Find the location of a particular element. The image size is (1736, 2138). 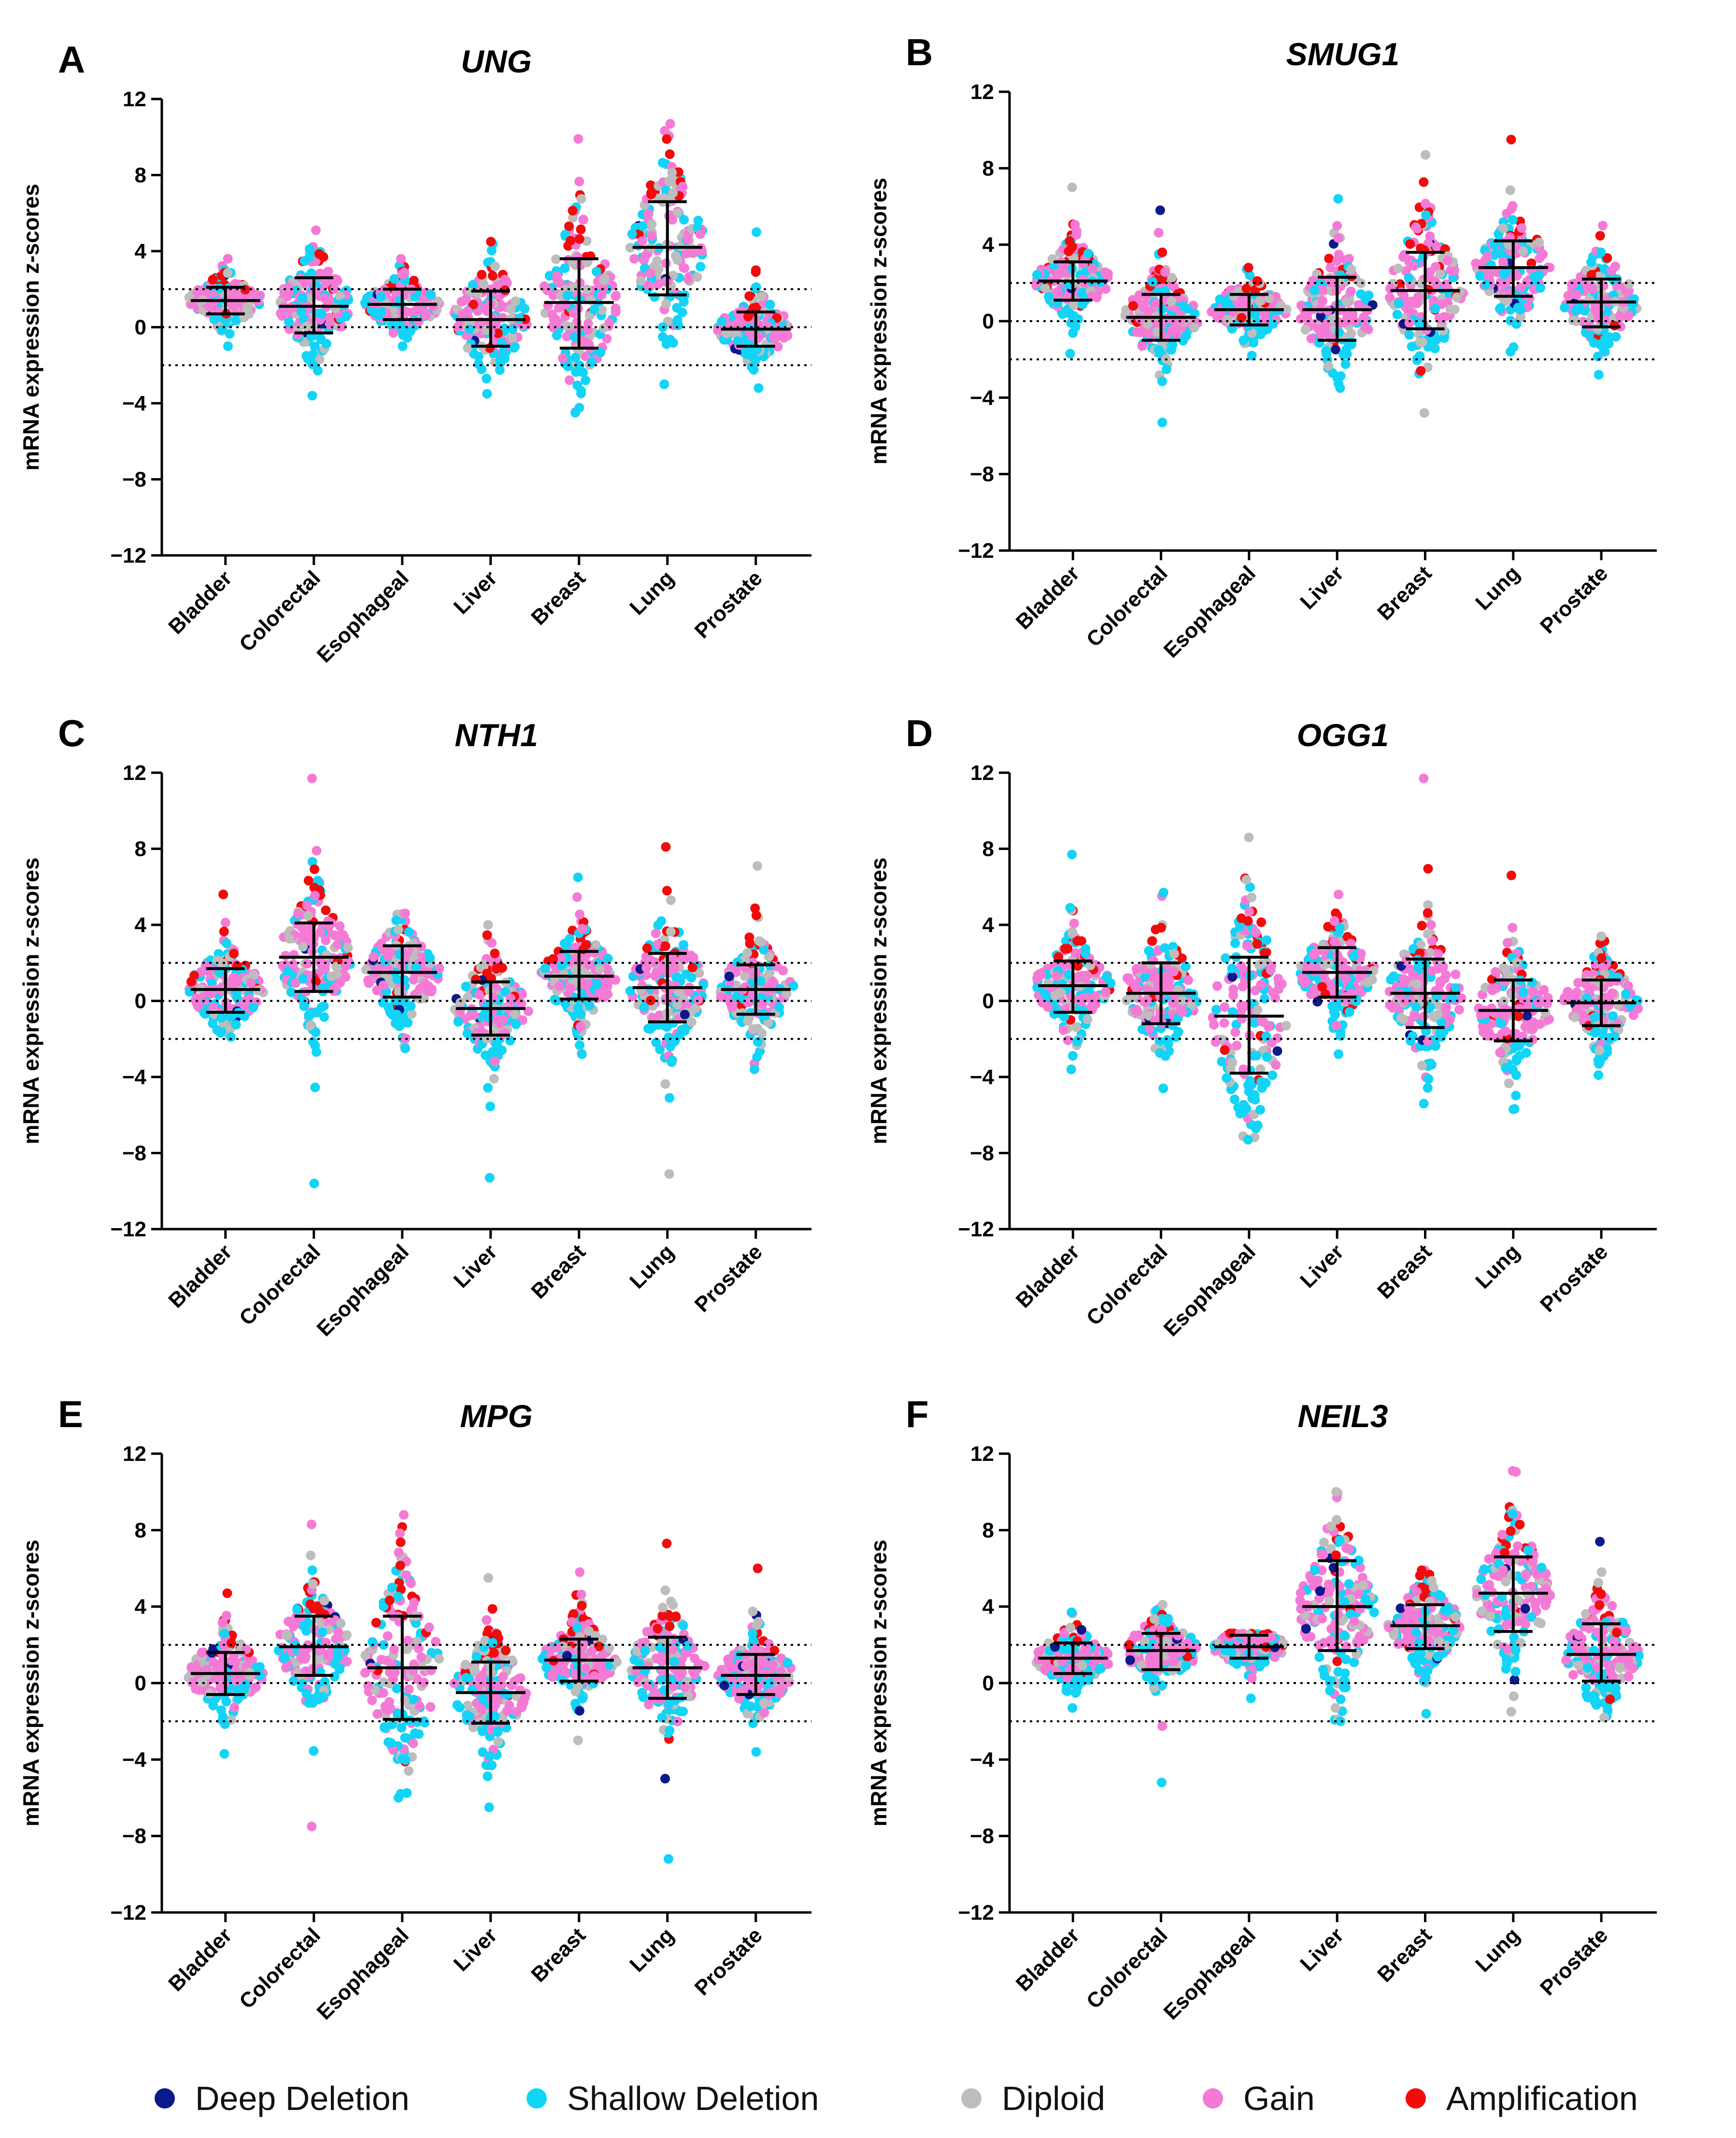

y-axis-label: mRNA expression z-scores is located at coordinates (878, 321).